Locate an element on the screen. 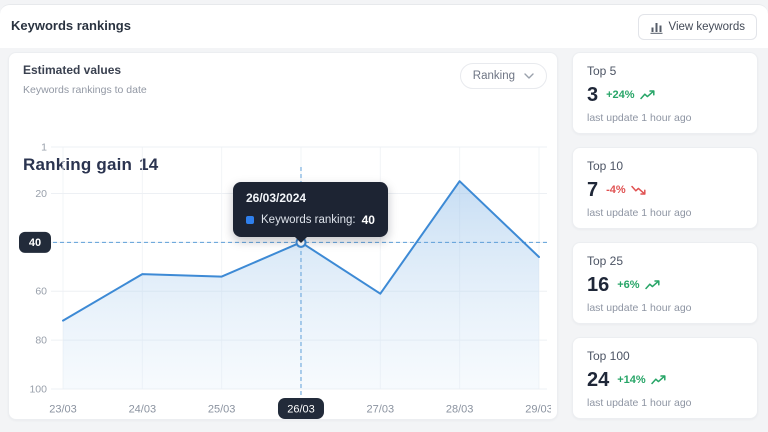 The height and width of the screenshot is (432, 768). ranking-select-value: Ranking is located at coordinates (493, 76).